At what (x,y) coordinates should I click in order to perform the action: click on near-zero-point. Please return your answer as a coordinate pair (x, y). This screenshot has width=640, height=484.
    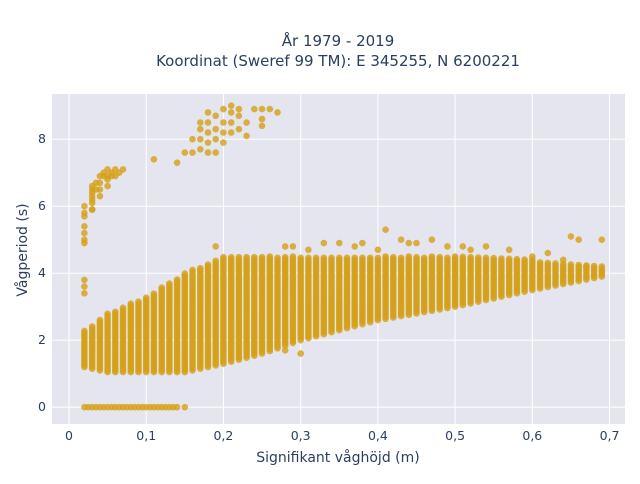
    Looking at the image, I should click on (177, 407).